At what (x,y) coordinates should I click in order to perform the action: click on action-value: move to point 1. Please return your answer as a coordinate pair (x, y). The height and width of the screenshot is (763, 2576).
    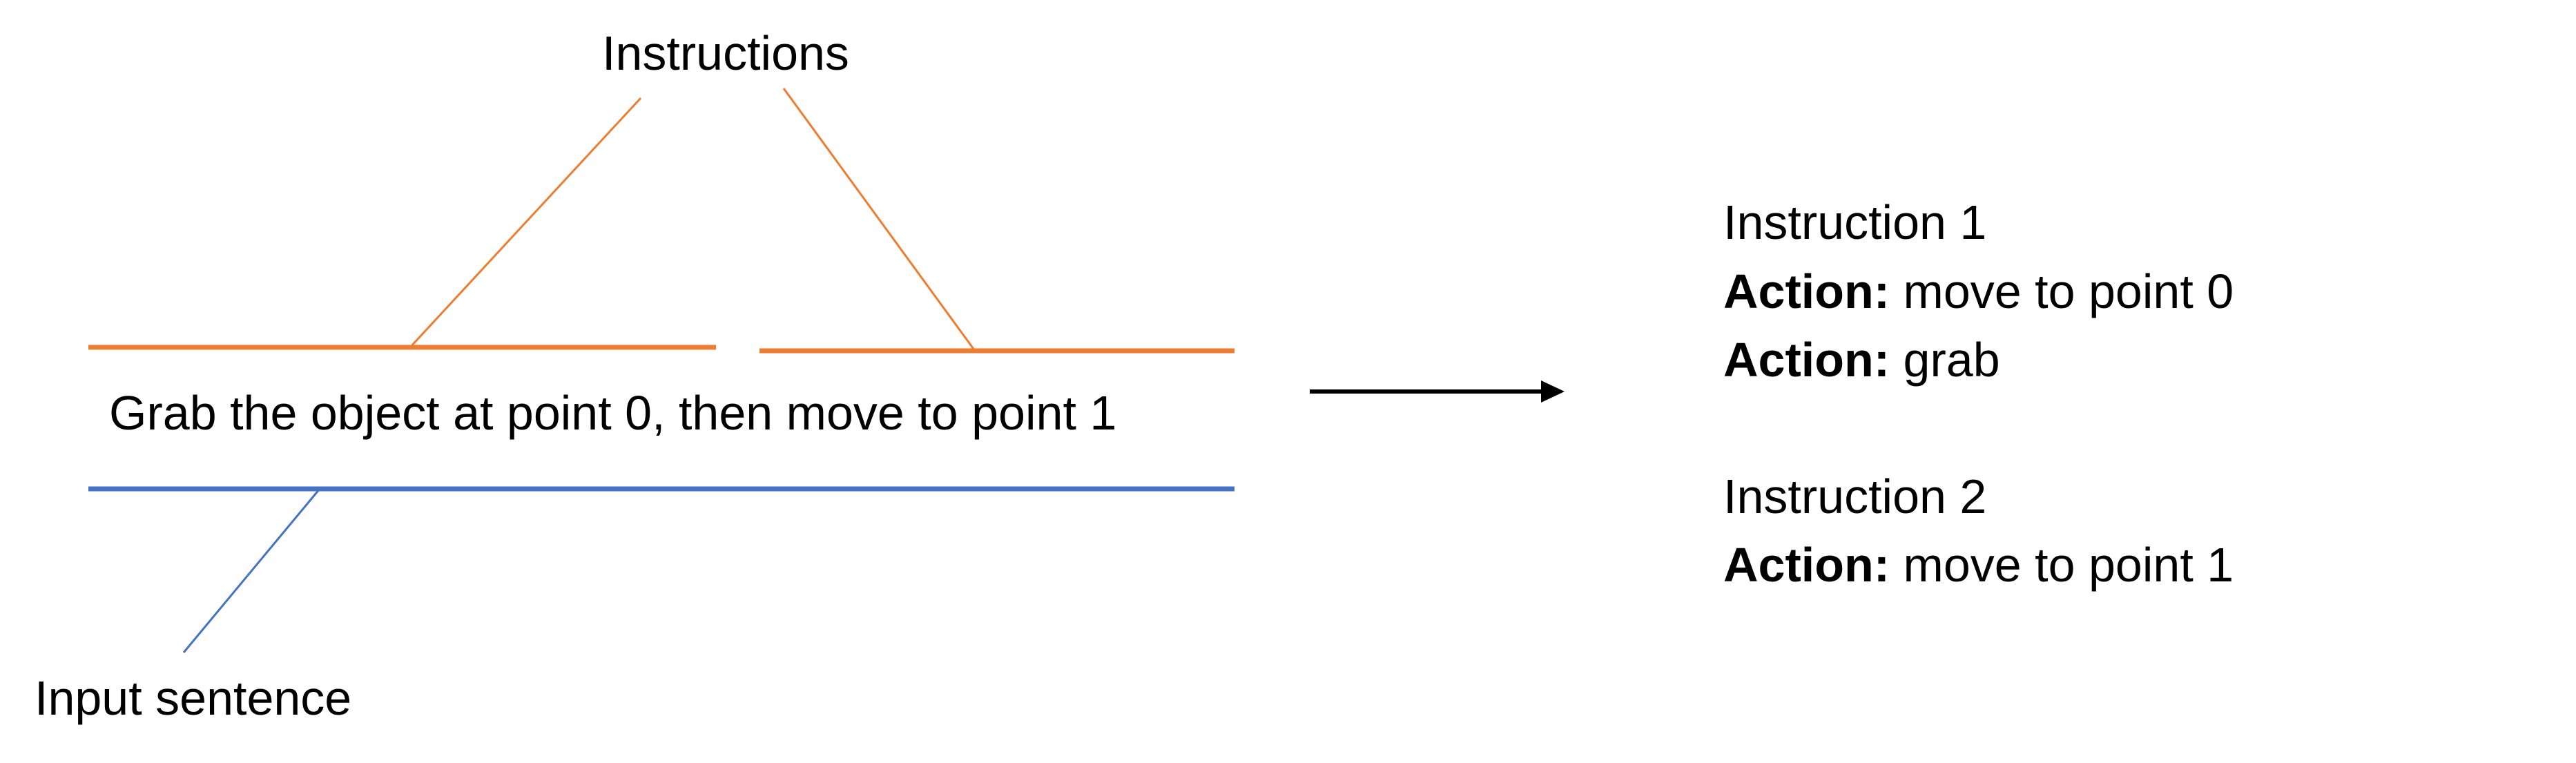
    Looking at the image, I should click on (2062, 565).